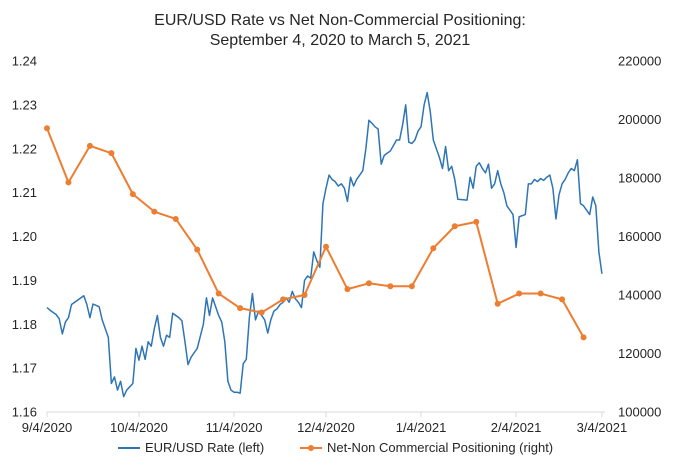  I want to click on x-tick-label: 10/4/2020, so click(139, 427).